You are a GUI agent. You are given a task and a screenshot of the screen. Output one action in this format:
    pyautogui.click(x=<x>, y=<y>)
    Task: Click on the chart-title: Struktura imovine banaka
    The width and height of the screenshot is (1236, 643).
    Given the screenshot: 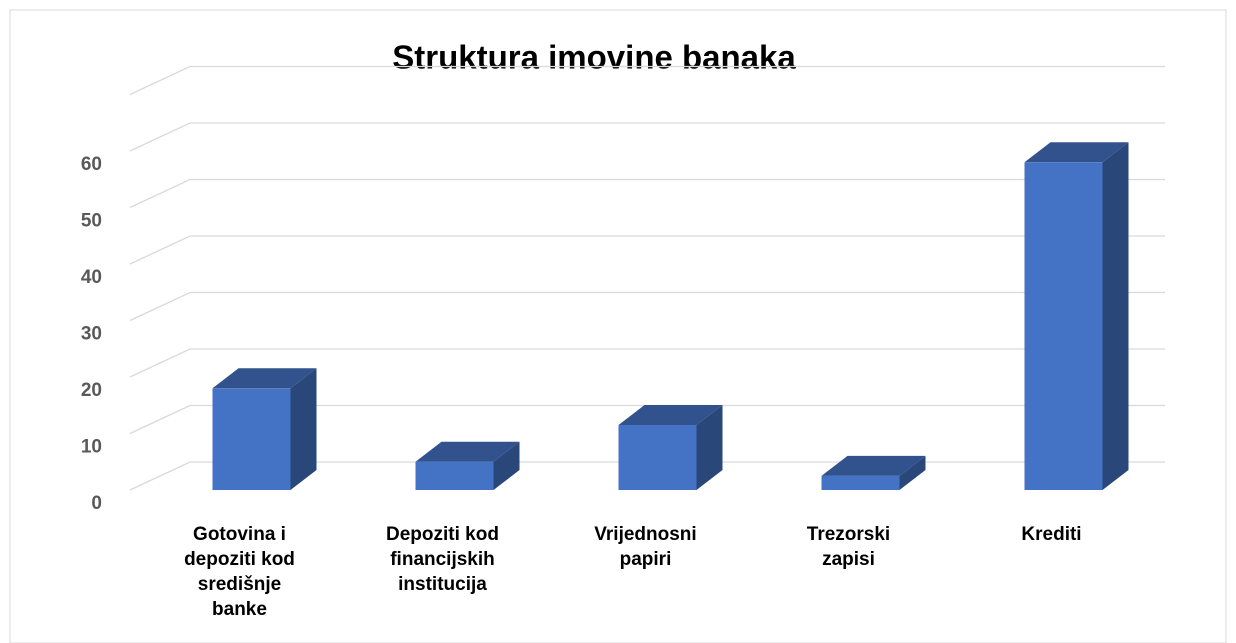 What is the action you would take?
    pyautogui.click(x=594, y=57)
    